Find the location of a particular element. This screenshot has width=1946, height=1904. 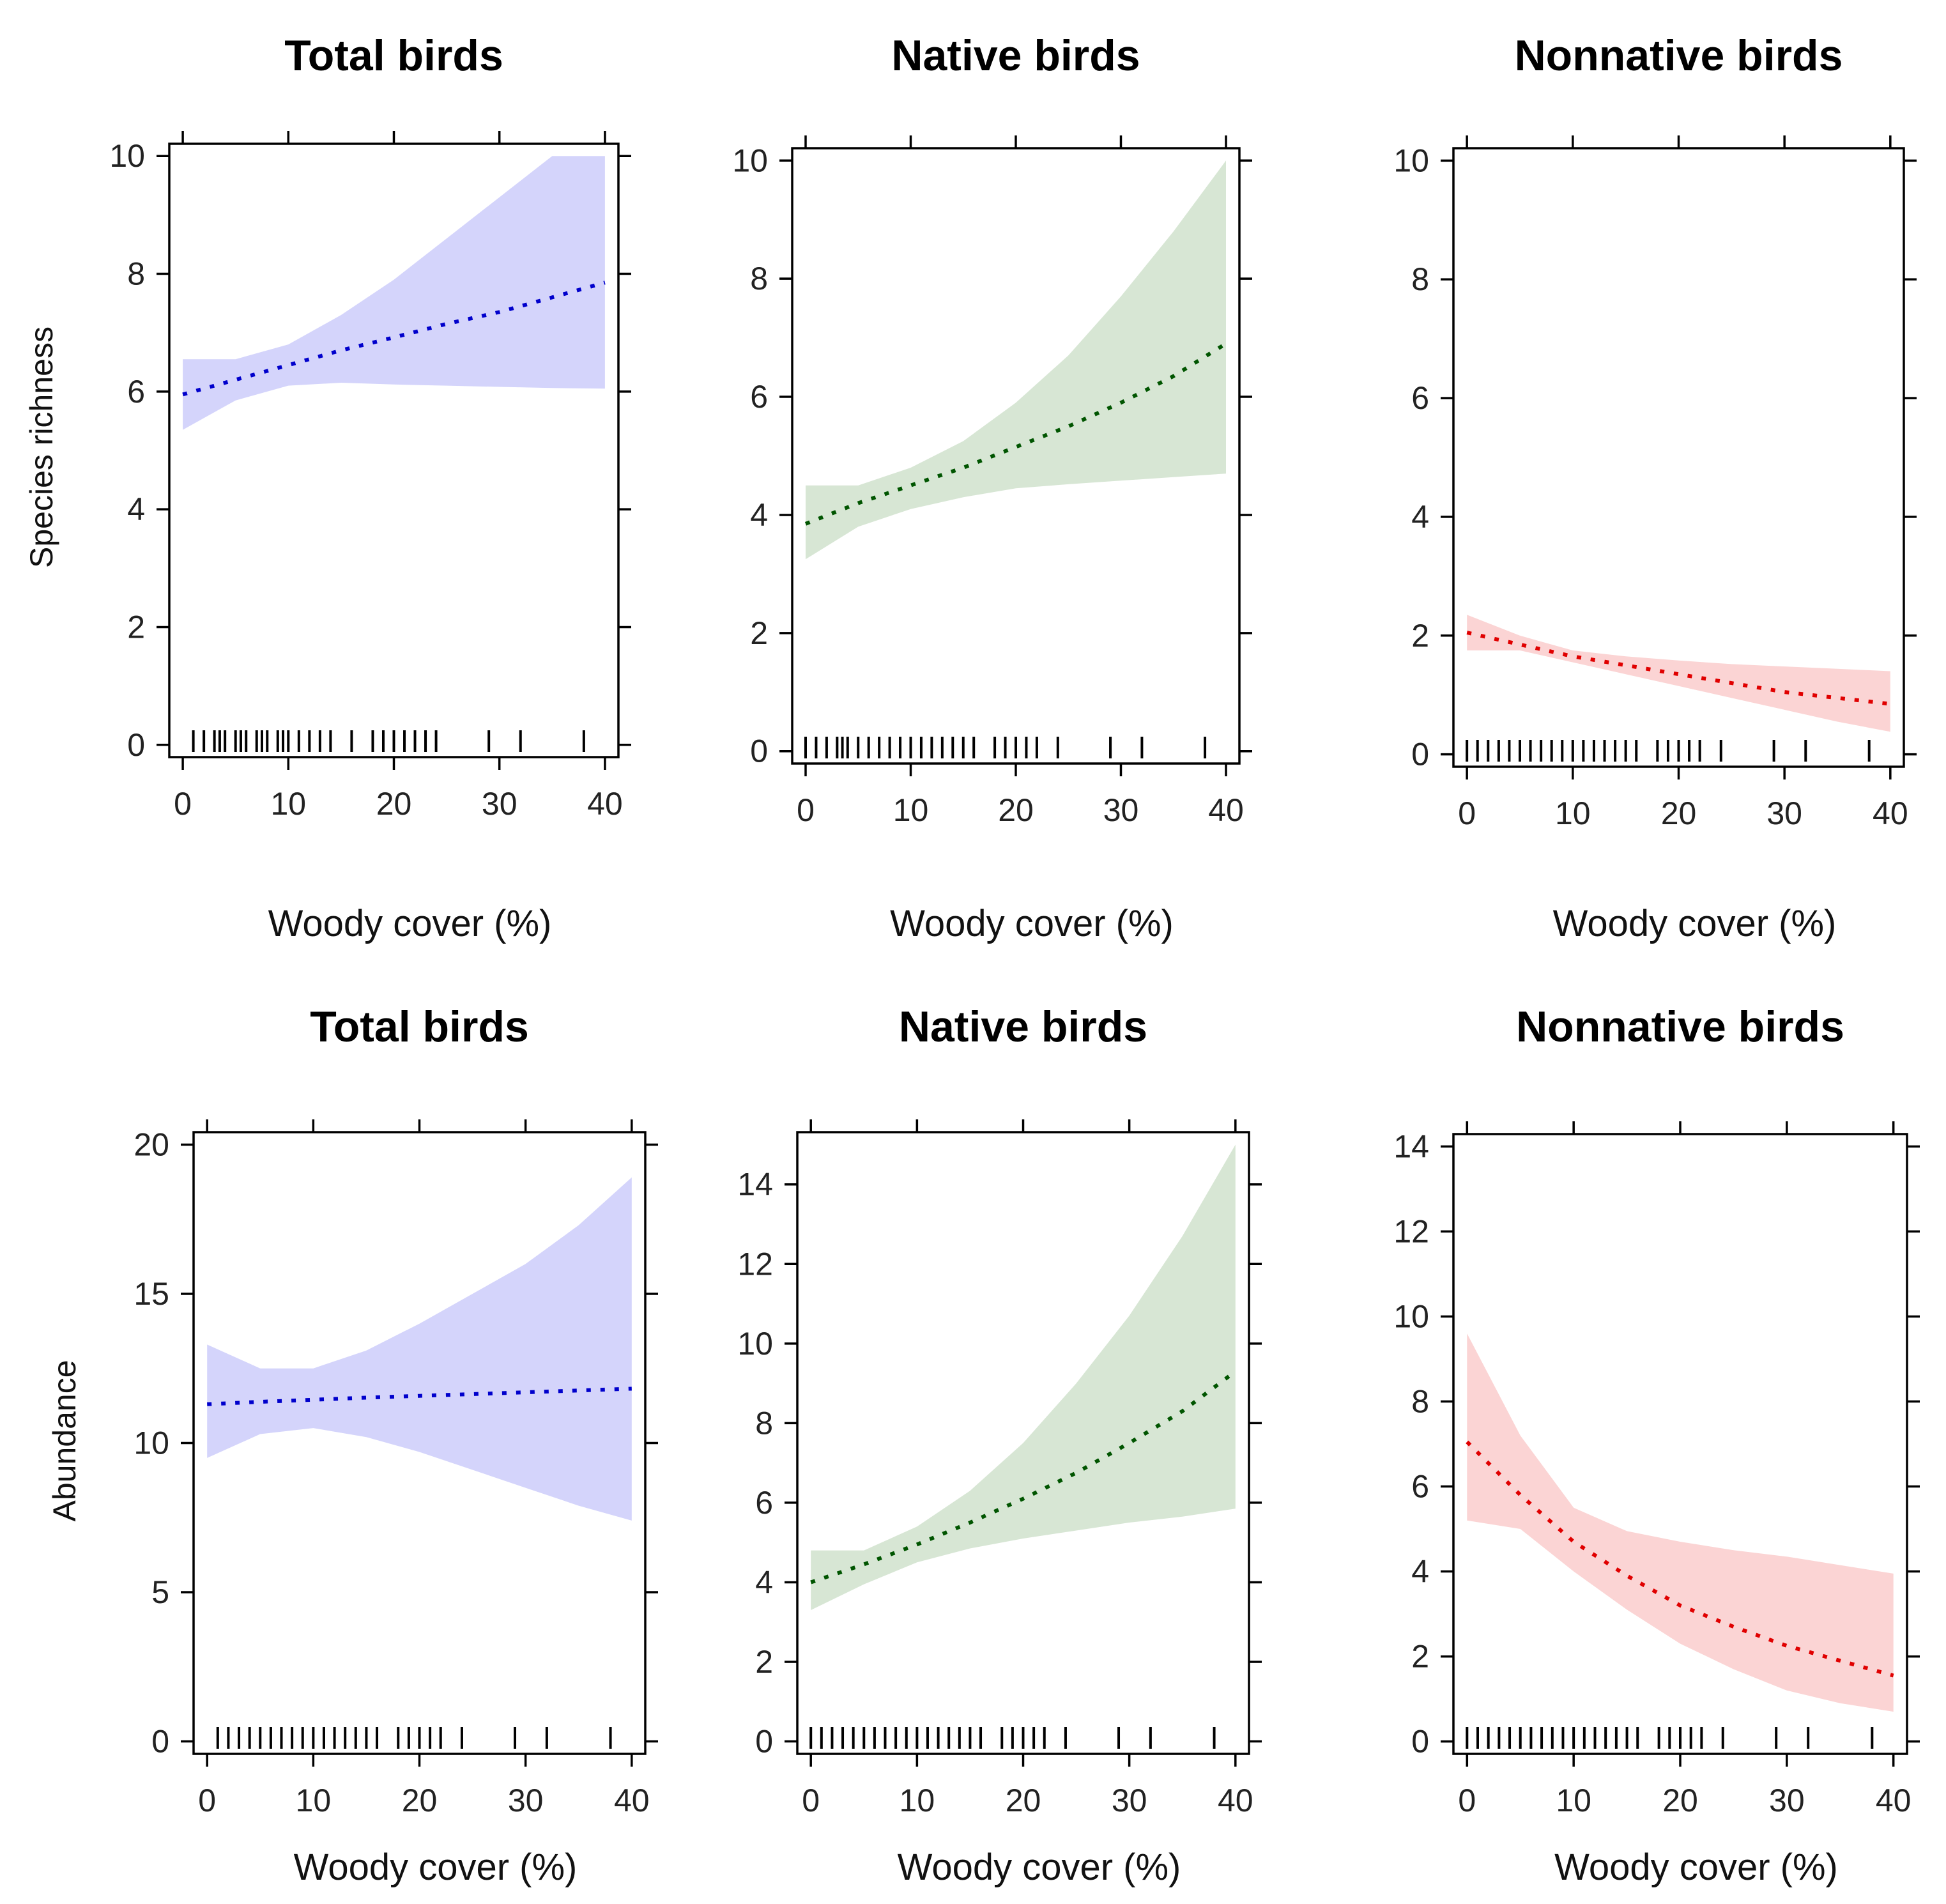

row-1-ylabel: Species richness is located at coordinates (41, 447).